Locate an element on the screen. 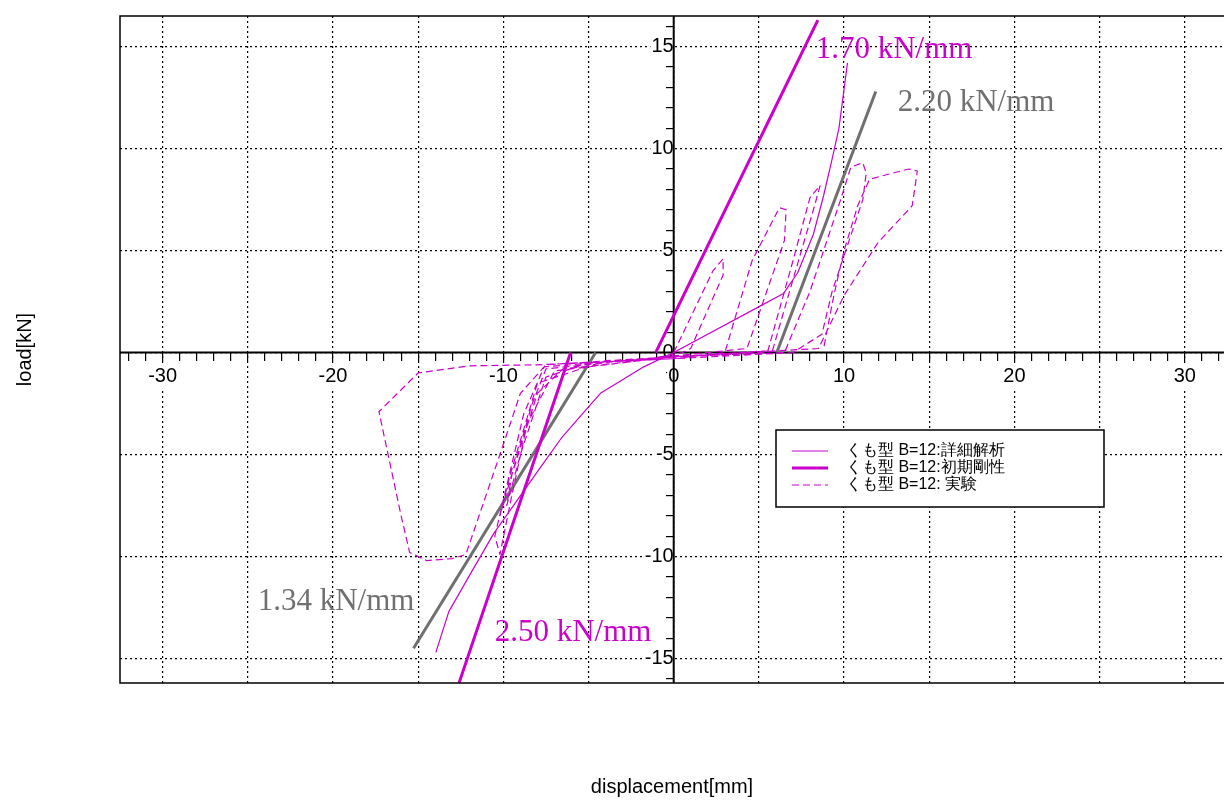 The image size is (1224, 803). y-tick-label: 10 is located at coordinates (662, 147).